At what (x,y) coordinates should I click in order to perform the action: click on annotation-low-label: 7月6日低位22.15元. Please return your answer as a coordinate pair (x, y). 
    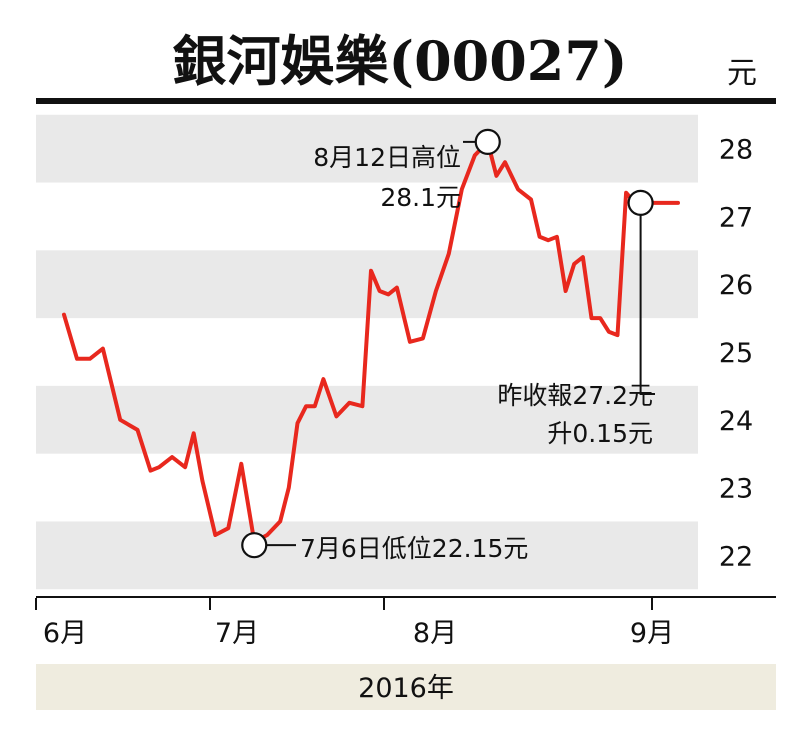
    Looking at the image, I should click on (414, 548).